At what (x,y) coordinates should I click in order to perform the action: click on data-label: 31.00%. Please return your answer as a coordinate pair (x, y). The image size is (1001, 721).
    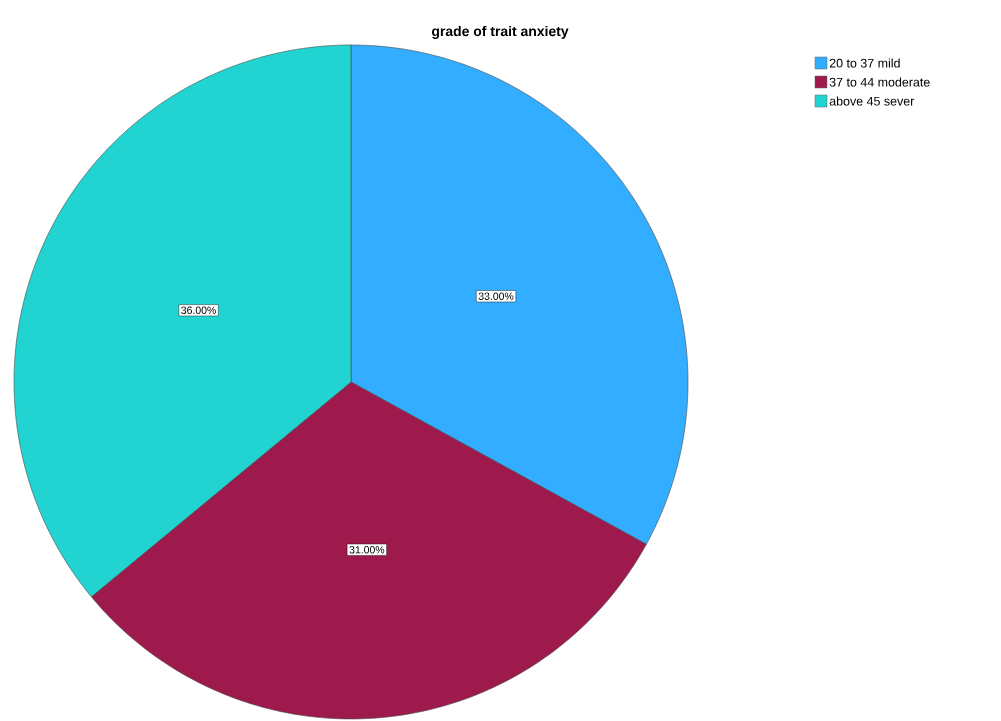
    Looking at the image, I should click on (367, 550).